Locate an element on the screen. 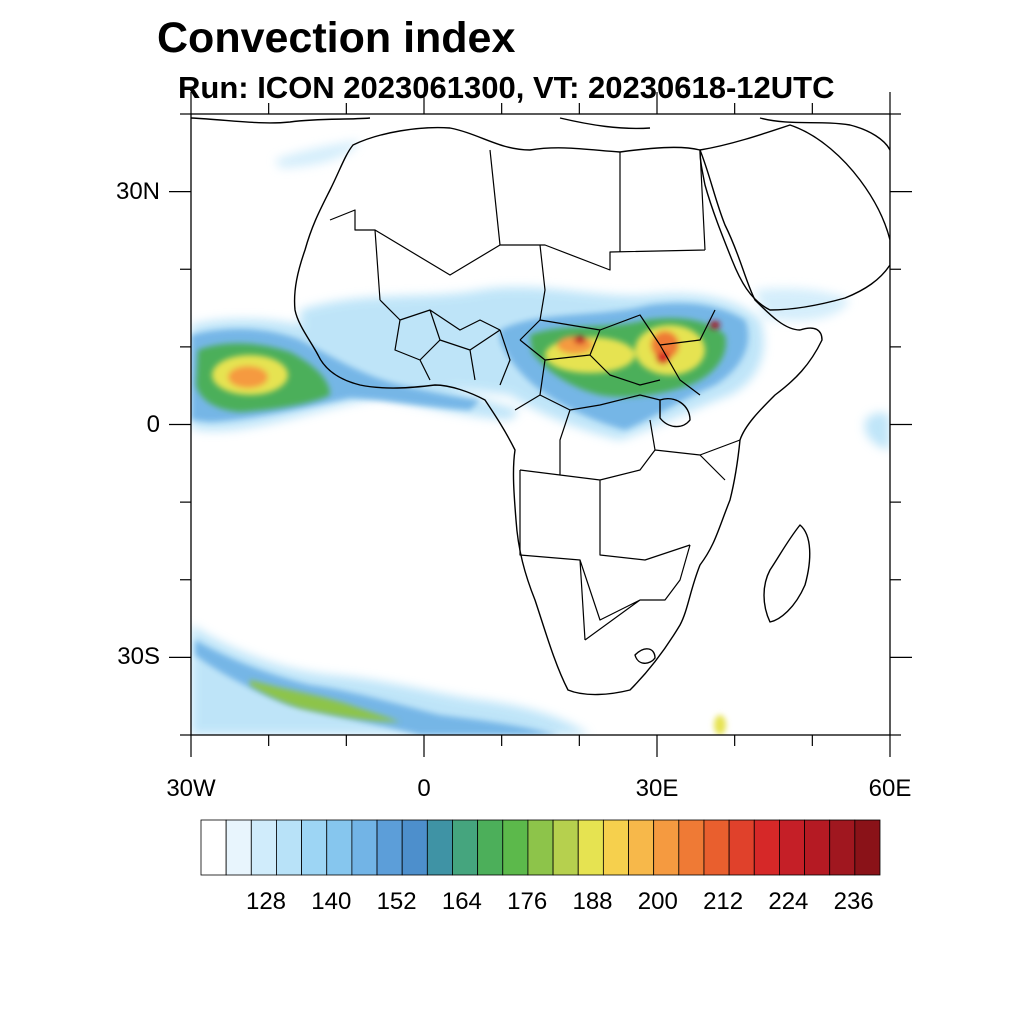 Image resolution: width=1024 pixels, height=1024 pixels. arabia-coastline is located at coordinates (794, 217).